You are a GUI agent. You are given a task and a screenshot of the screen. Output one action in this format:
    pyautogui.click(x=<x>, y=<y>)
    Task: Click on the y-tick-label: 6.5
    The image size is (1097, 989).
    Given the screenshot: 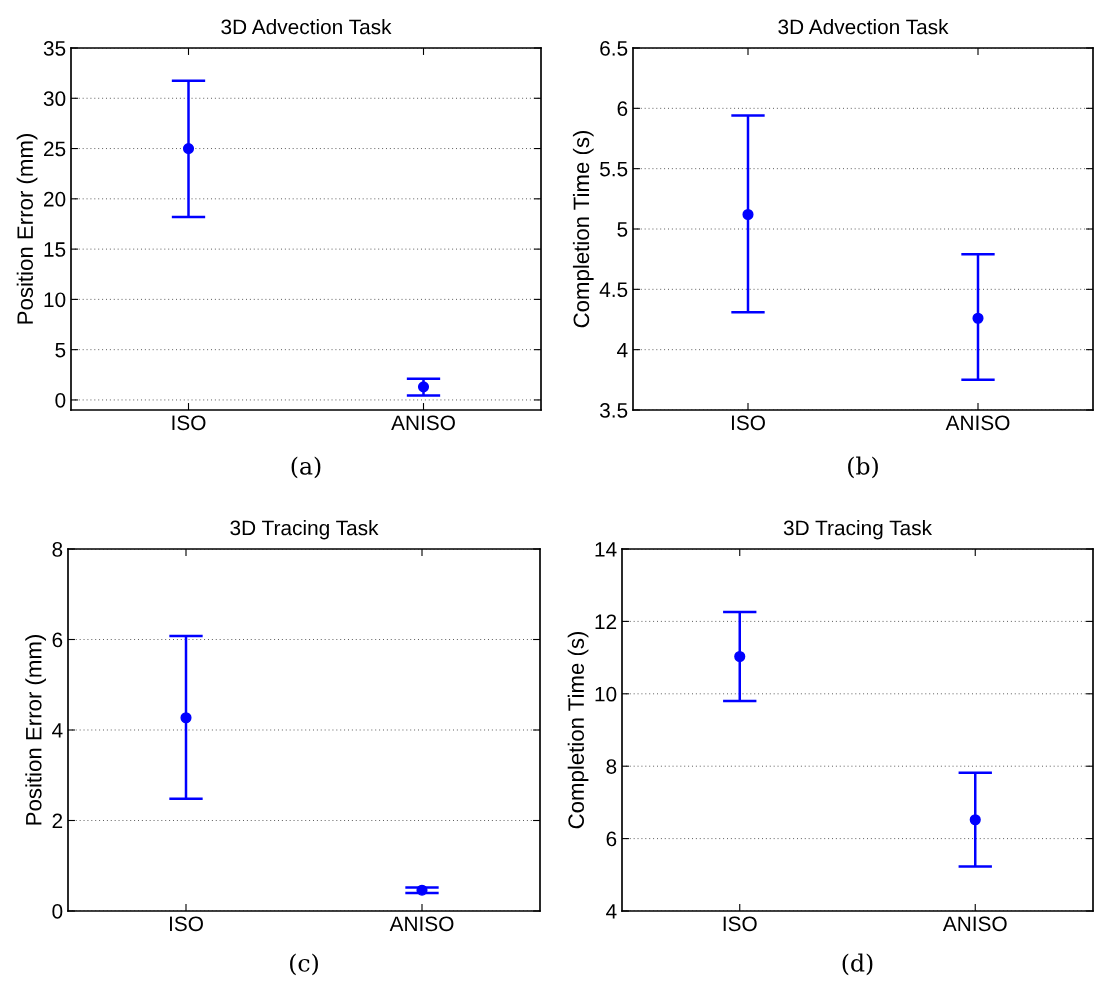 What is the action you would take?
    pyautogui.click(x=614, y=48)
    